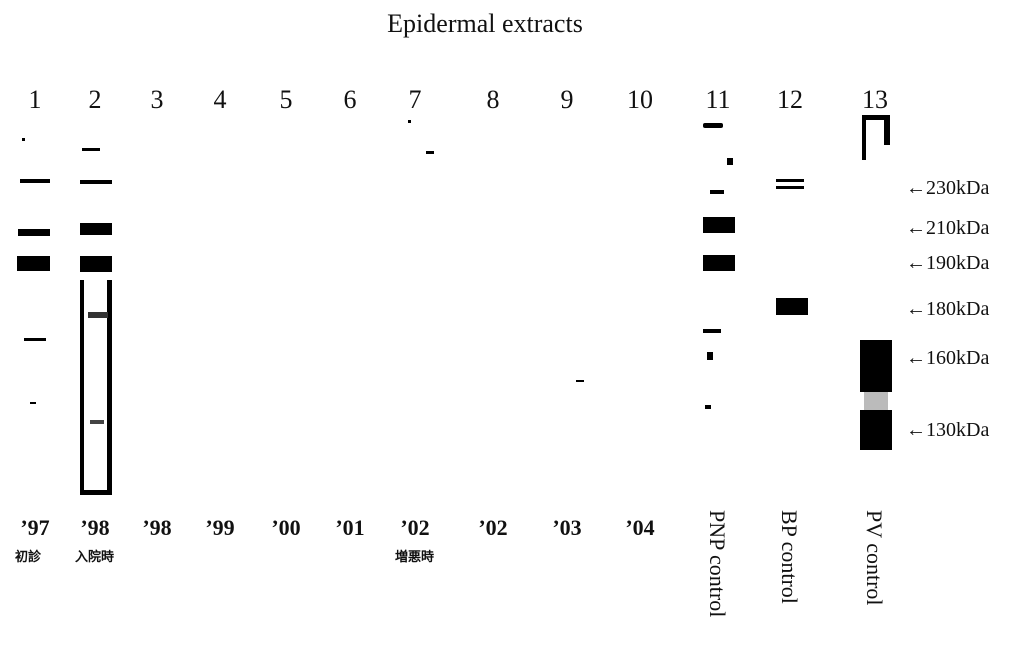 The height and width of the screenshot is (647, 1027). I want to click on lane-number: 10, so click(640, 99).